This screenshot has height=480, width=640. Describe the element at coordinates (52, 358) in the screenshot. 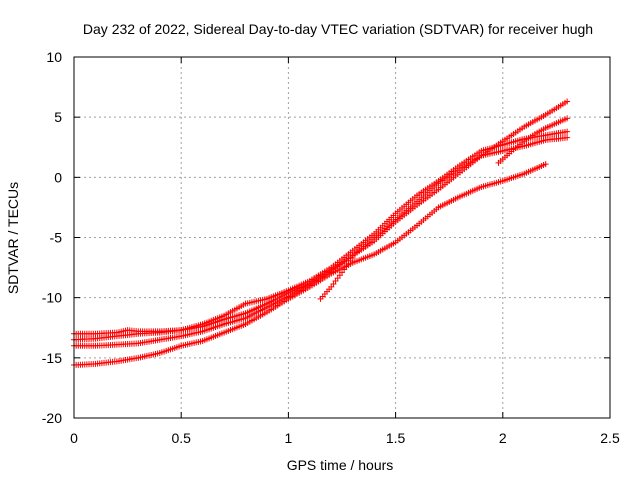

I see `y-tick-label: -15` at that location.